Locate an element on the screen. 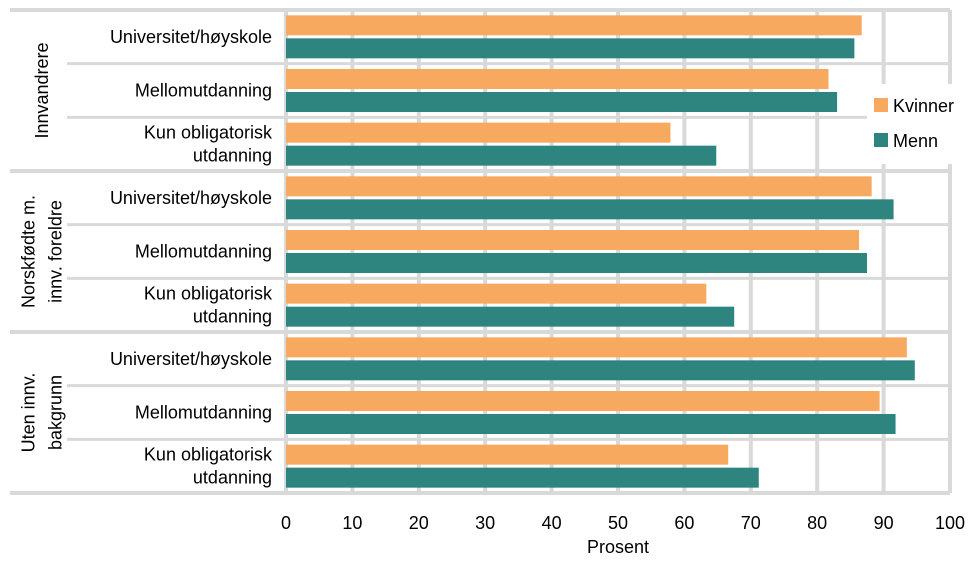 Image resolution: width=974 pixels, height=564 pixels. x-tick-labels: 0 10 20 30 40 50 60 70 80 90 100 is located at coordinates (623, 523).